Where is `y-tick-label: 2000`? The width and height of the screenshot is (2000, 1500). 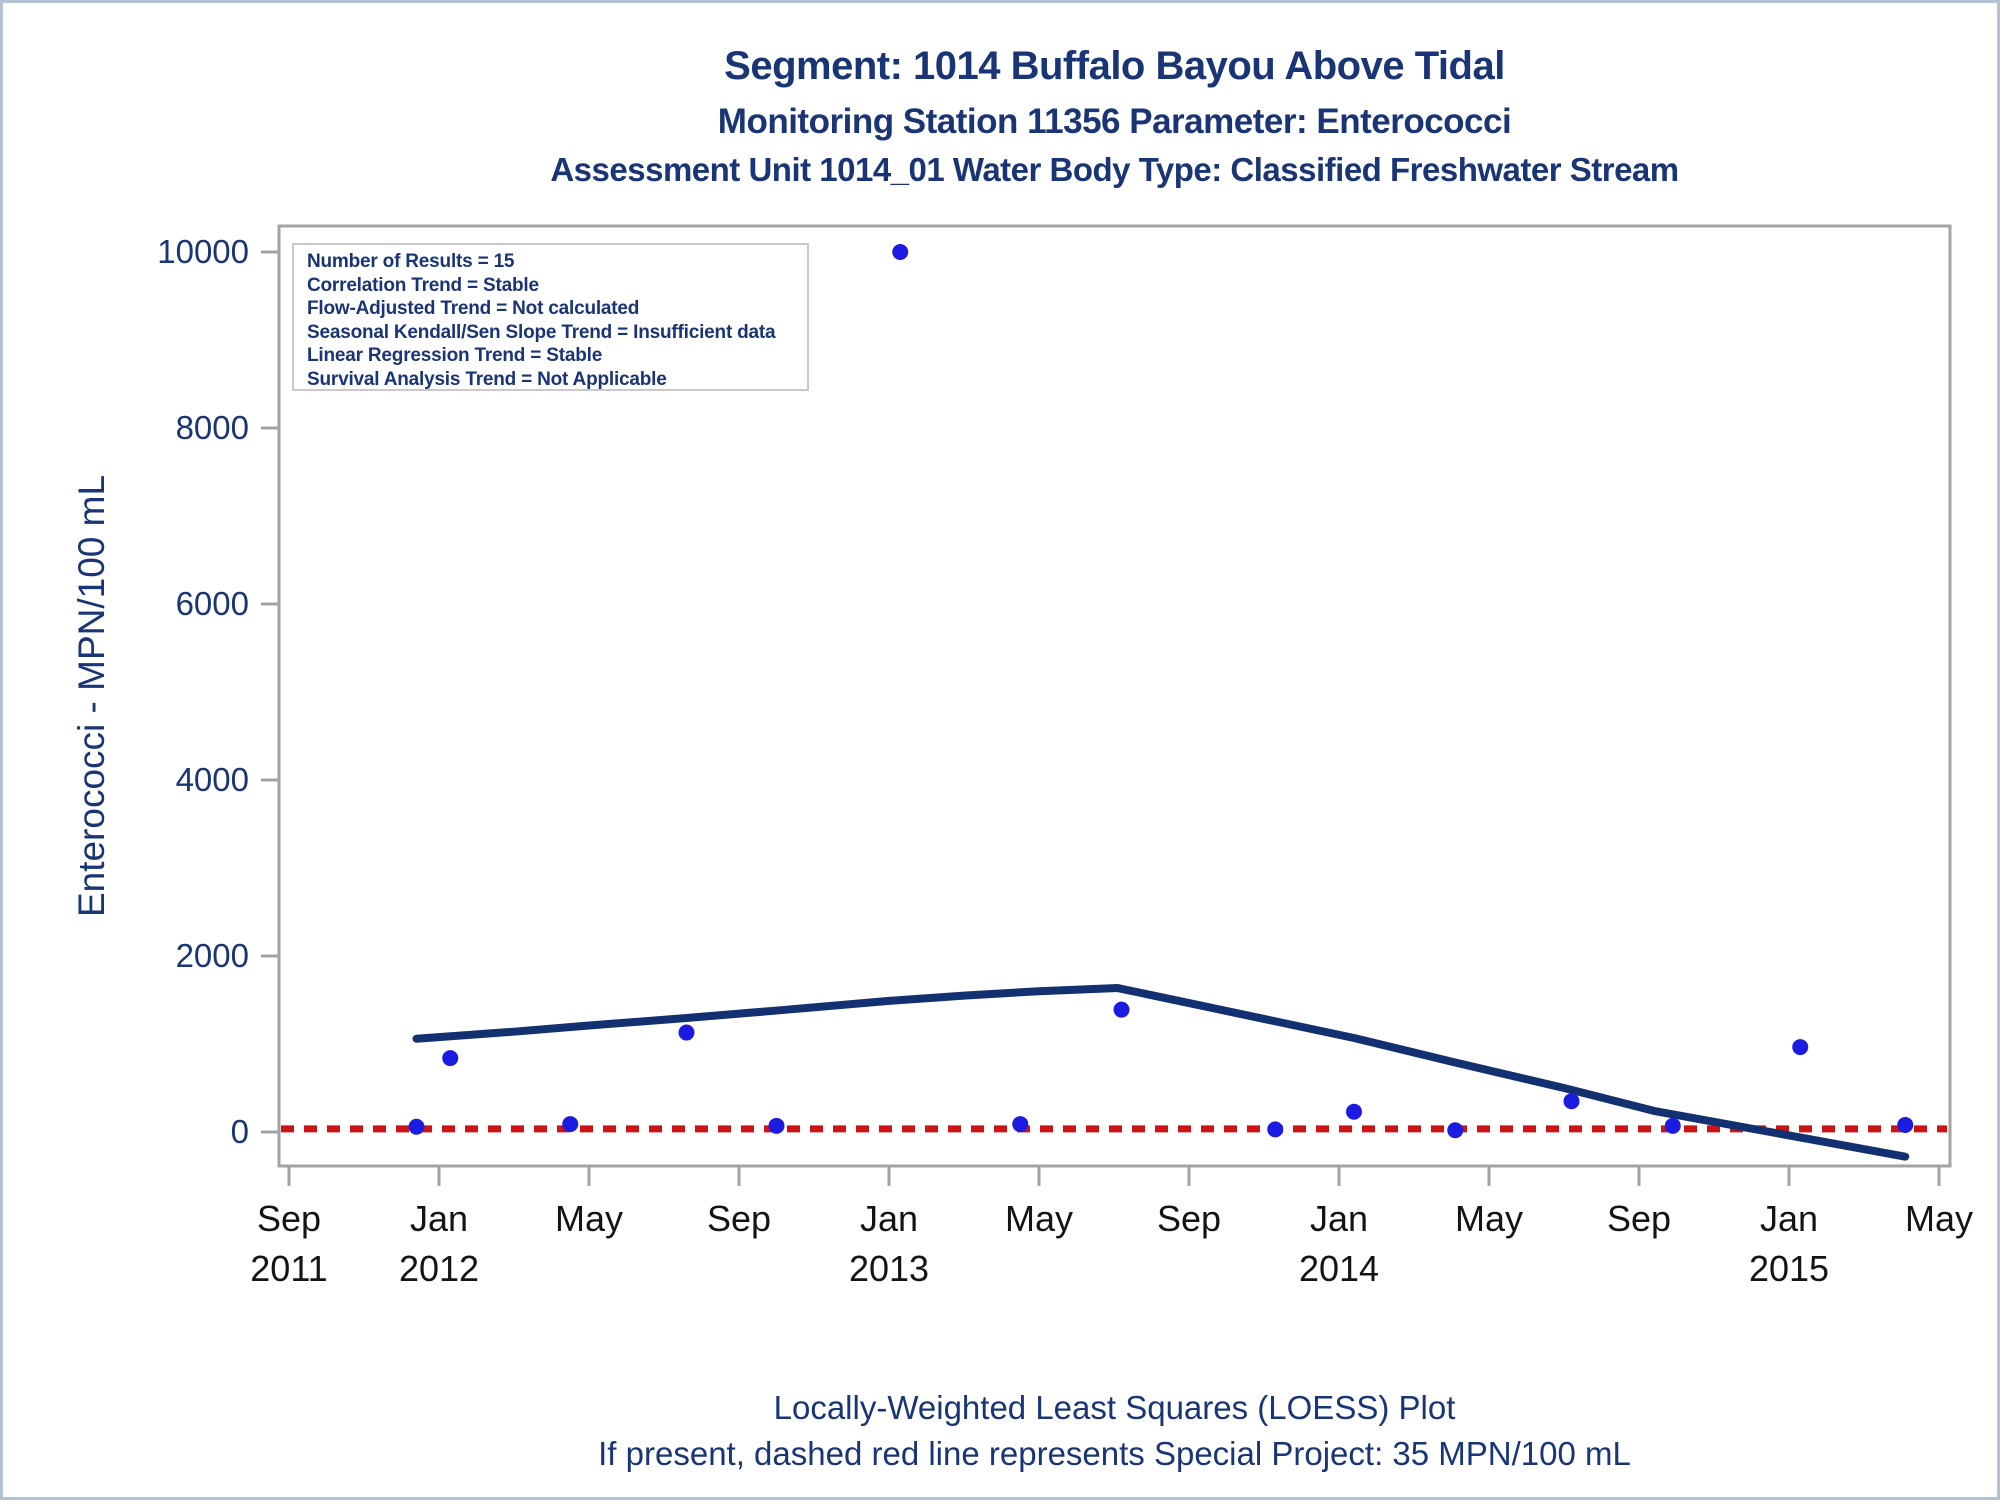
y-tick-label: 2000 is located at coordinates (212, 955).